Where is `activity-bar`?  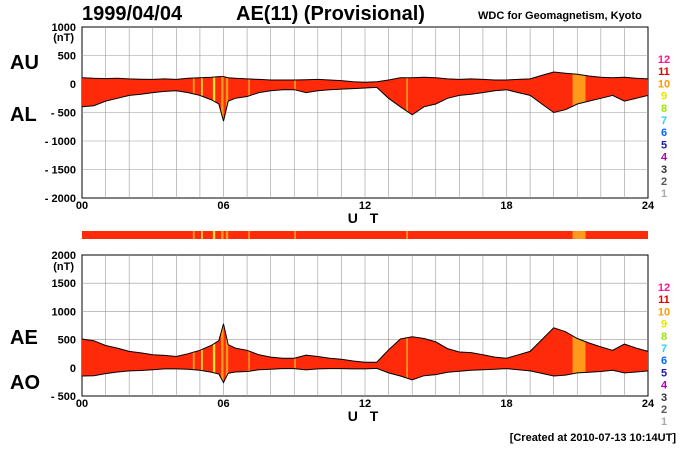
activity-bar is located at coordinates (365, 235).